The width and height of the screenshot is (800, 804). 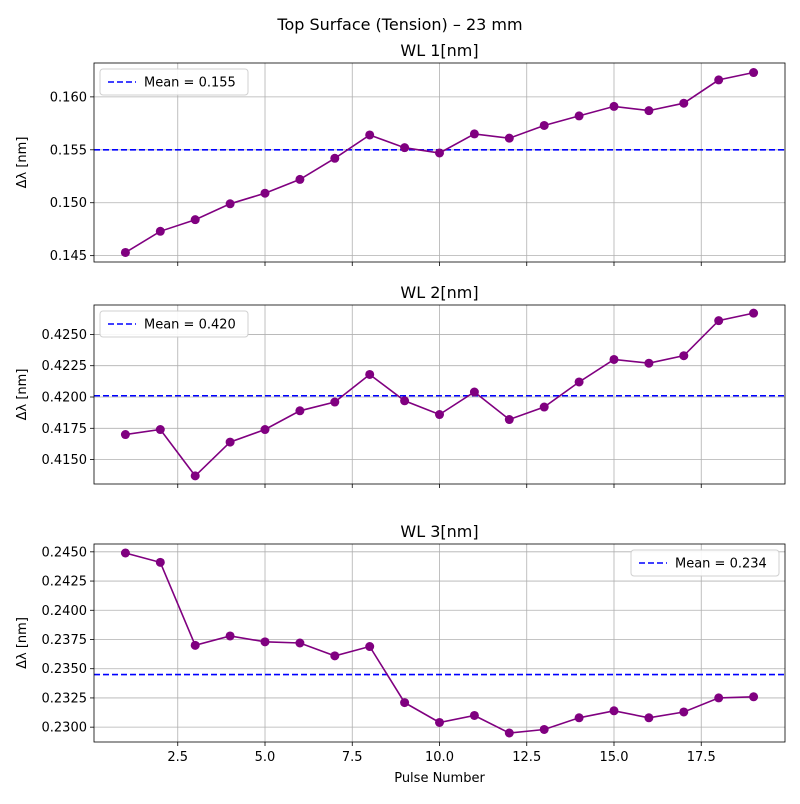 I want to click on y-tick-label: 0.4250, so click(x=65, y=335).